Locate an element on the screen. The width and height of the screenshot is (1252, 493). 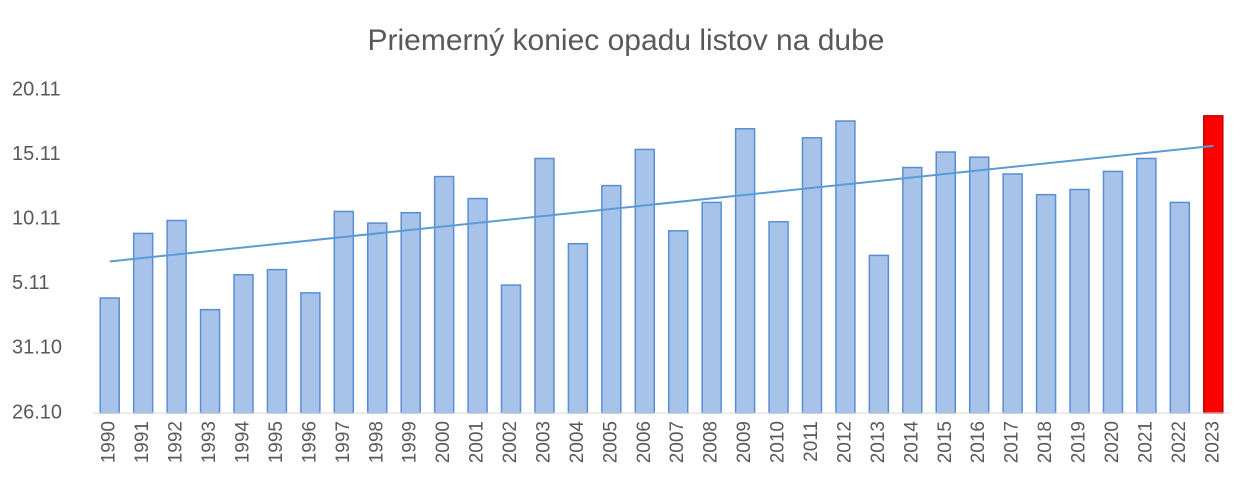
x-tick-label: 2011 is located at coordinates (811, 441).